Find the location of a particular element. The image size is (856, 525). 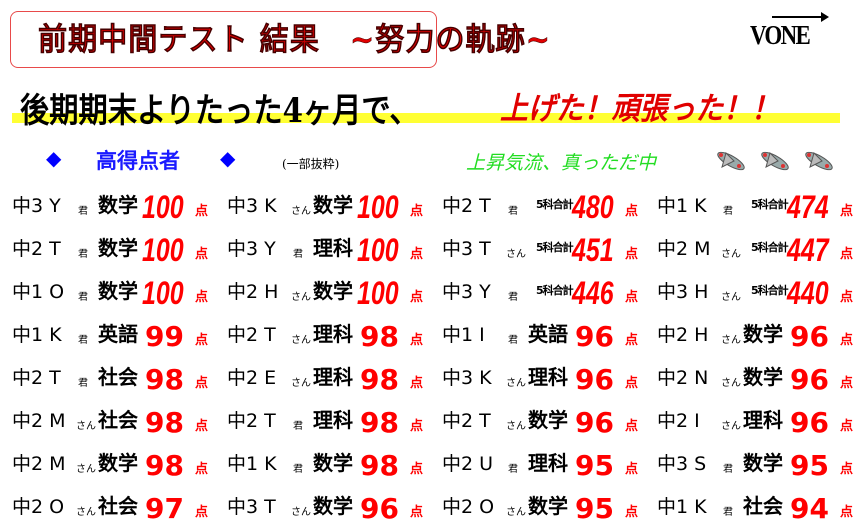

score-entry: 中3 H さん 5科合計 440 点 is located at coordinates (756, 290).